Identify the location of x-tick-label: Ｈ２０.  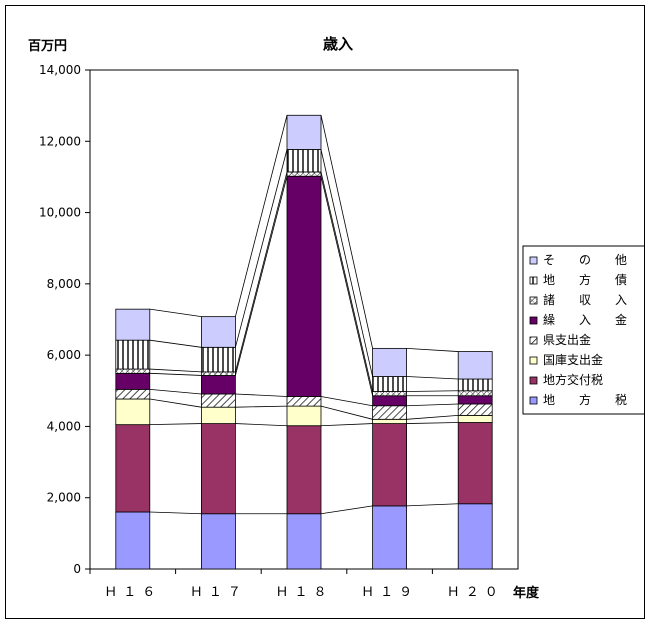
(475, 592).